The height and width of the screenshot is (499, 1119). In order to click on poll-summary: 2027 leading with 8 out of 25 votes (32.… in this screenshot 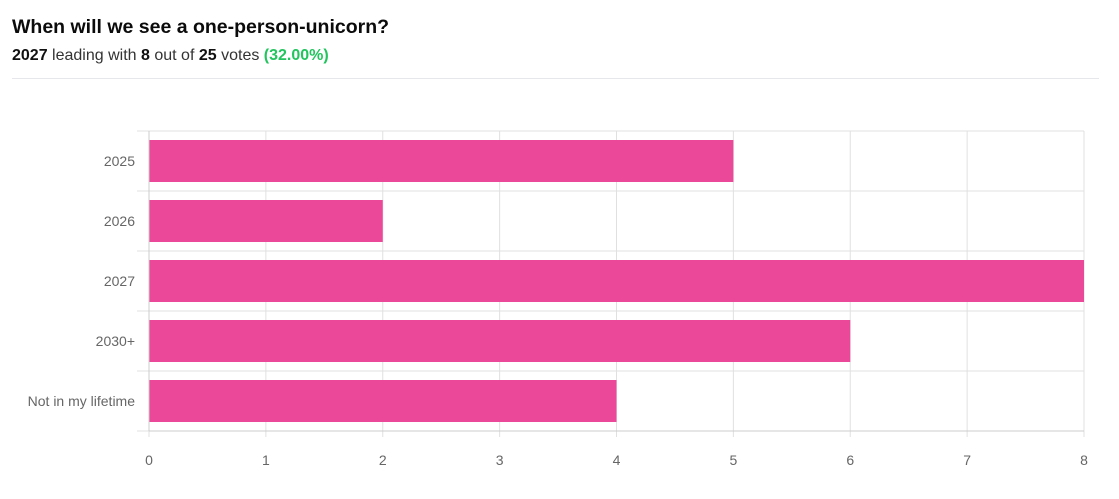, I will do `click(555, 56)`.